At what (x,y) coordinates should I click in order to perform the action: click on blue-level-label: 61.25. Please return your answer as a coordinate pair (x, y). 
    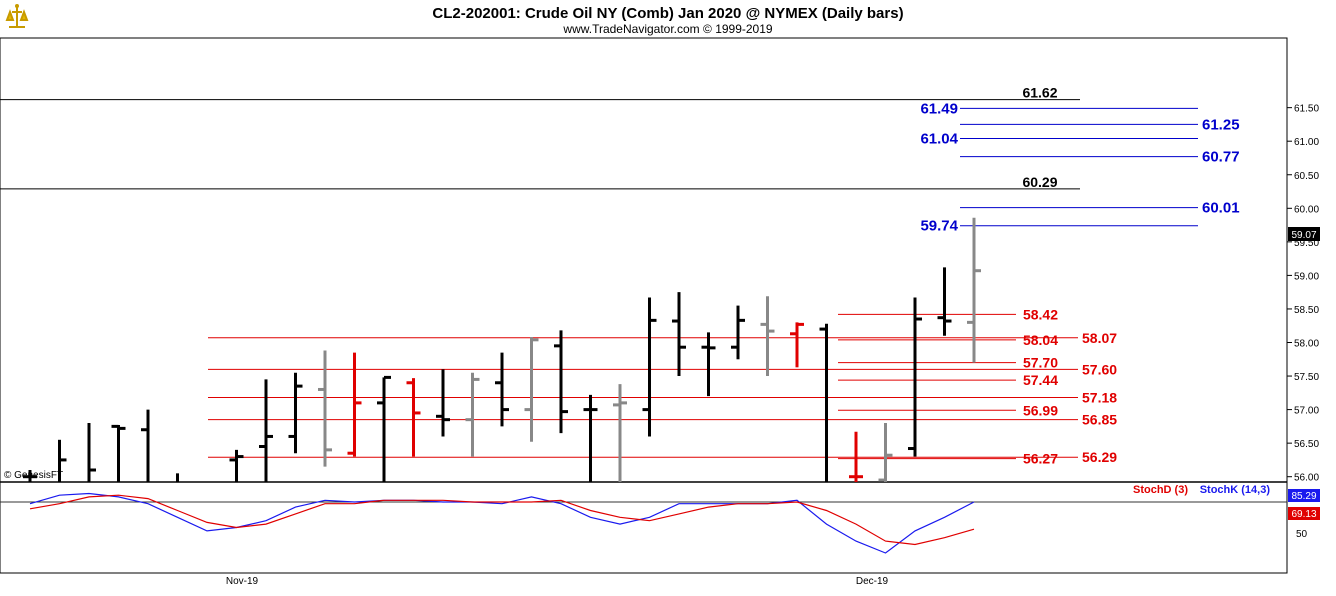
    Looking at the image, I should click on (1221, 124).